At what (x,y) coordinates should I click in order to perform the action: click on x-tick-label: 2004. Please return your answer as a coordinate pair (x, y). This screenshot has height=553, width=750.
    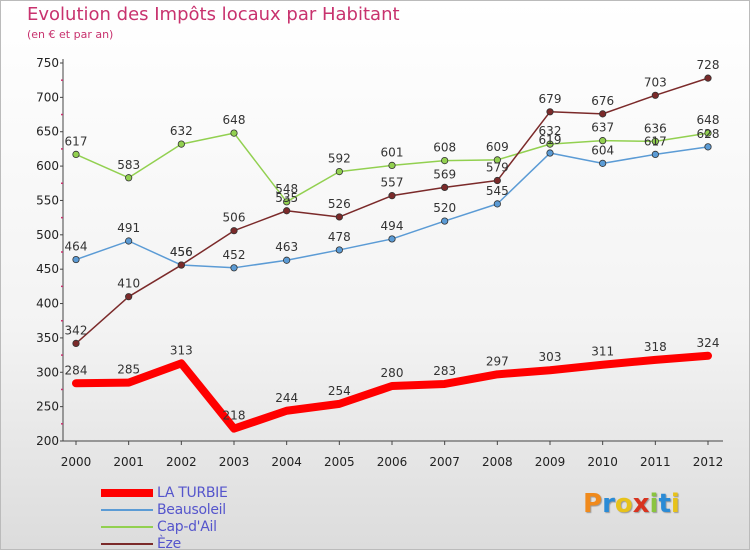
    Looking at the image, I should click on (286, 462).